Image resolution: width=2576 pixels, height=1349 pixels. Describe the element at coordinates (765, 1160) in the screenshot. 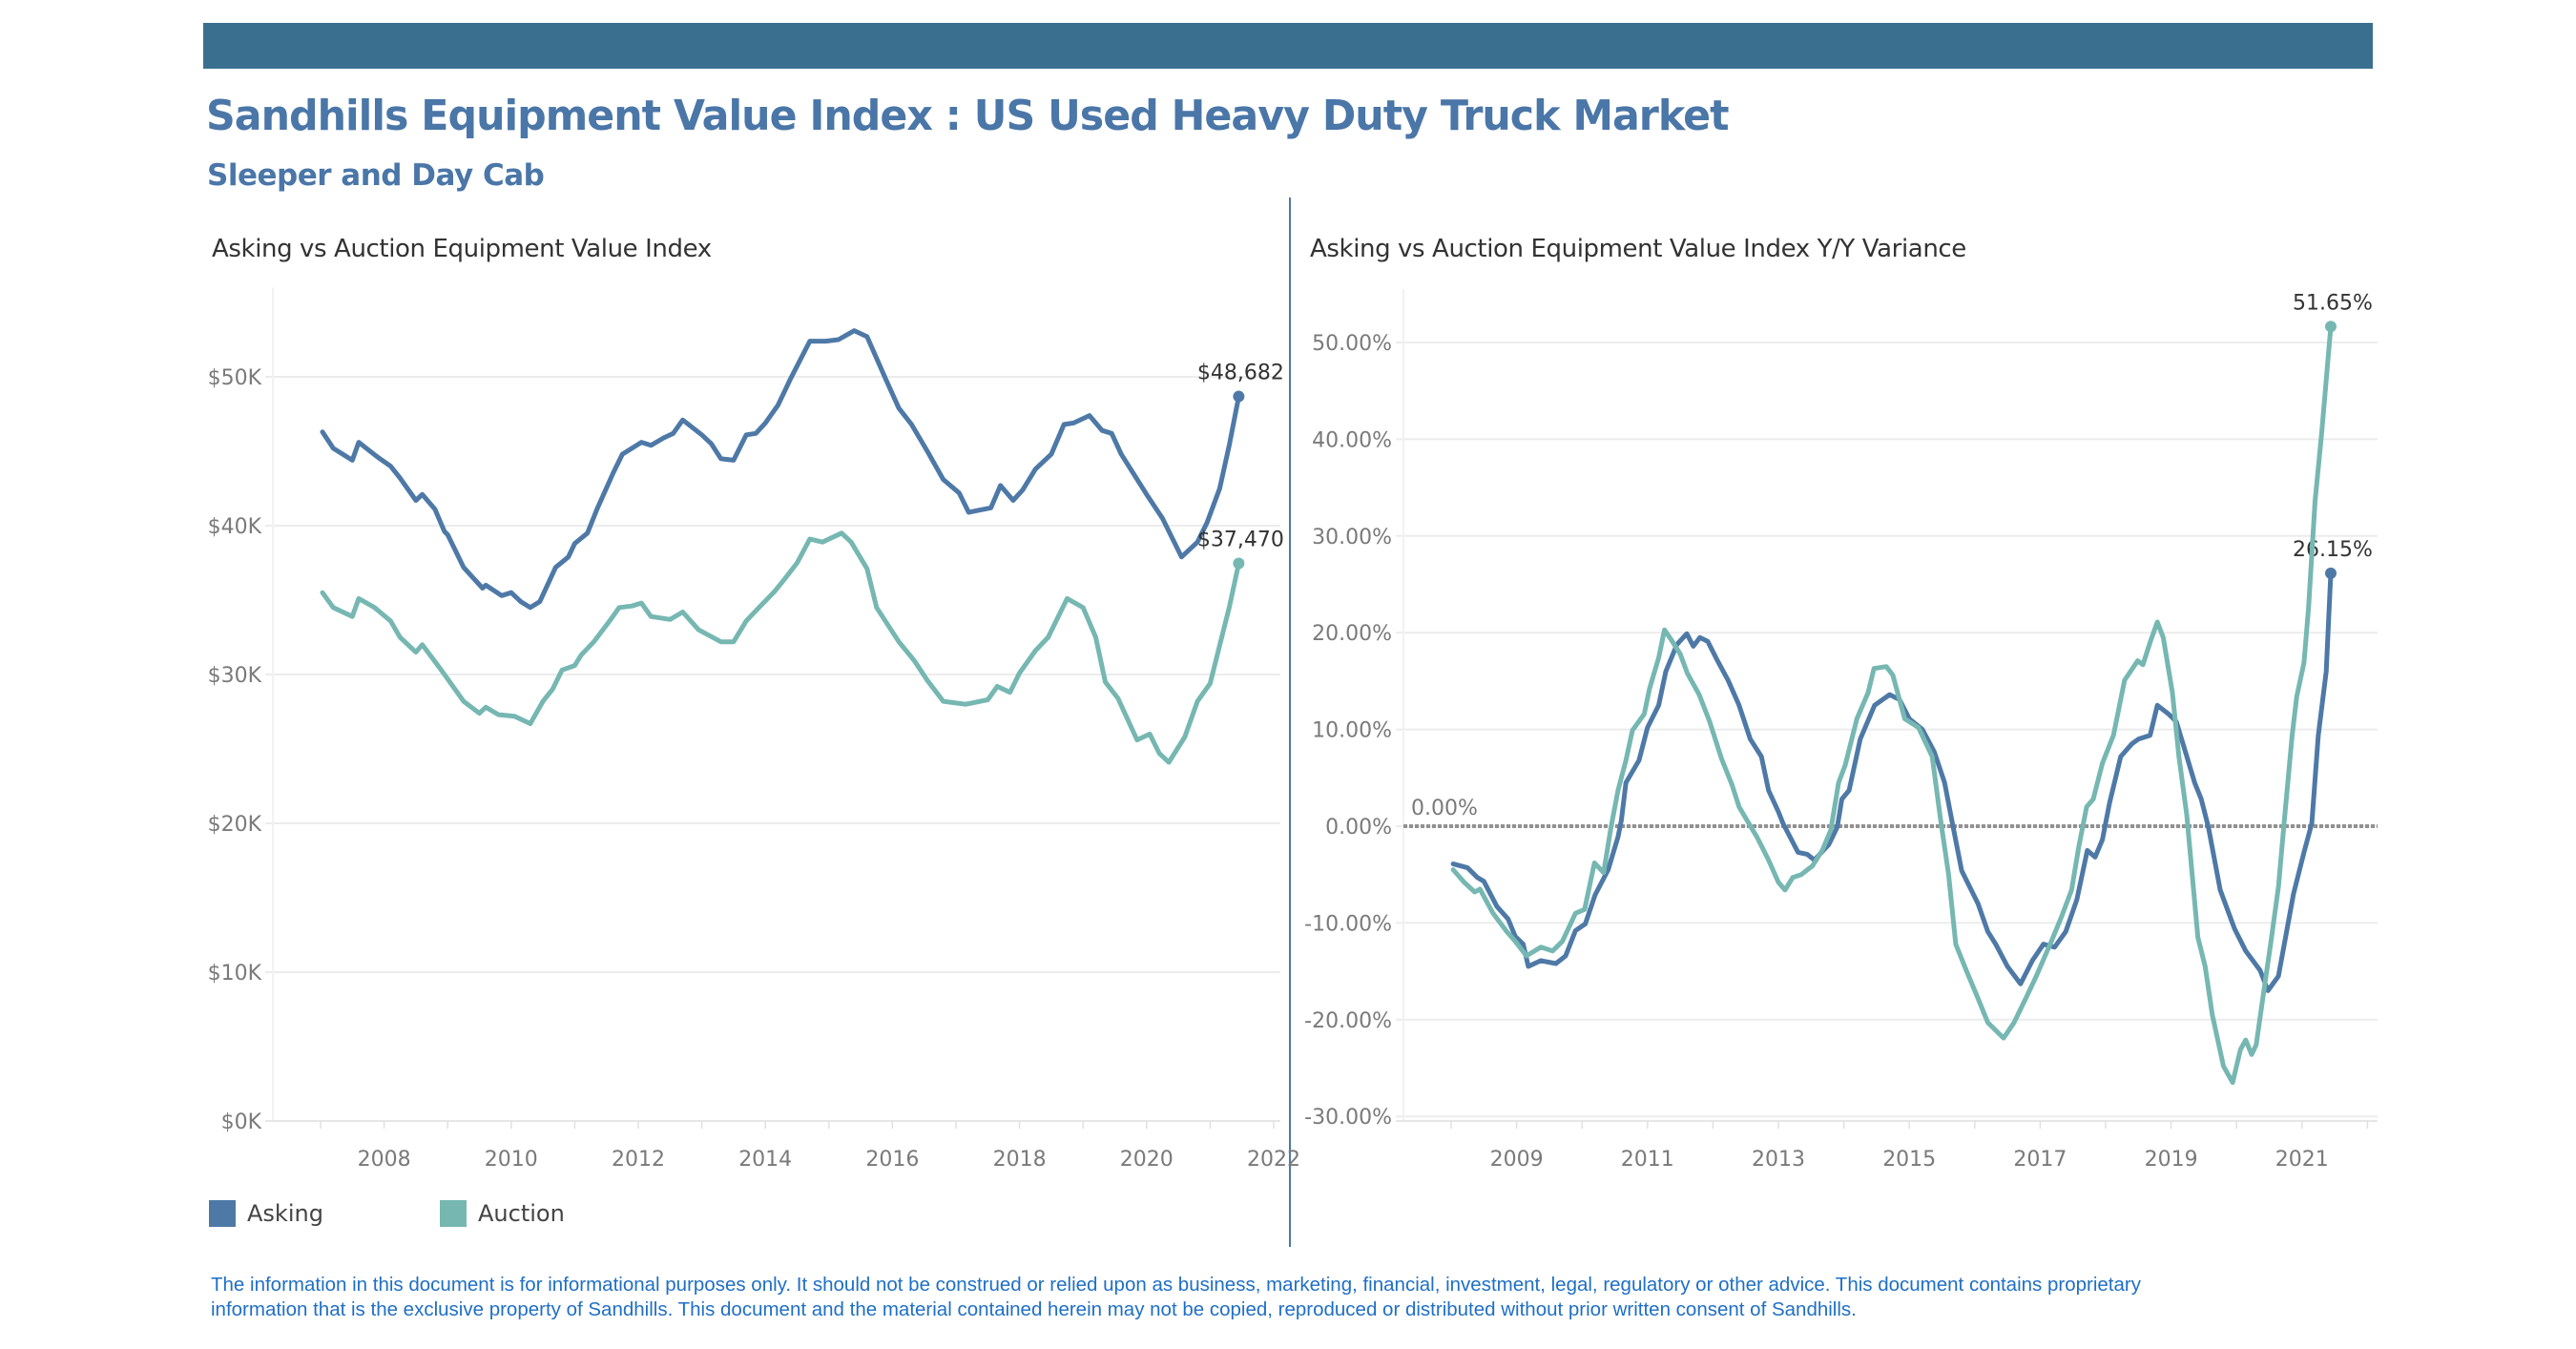

I see `value-index-x-tick-label: 2014` at that location.